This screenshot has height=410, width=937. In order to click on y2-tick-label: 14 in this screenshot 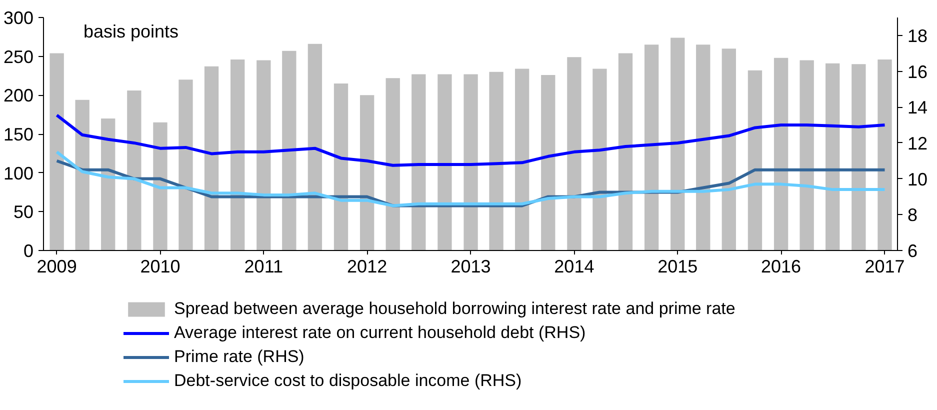, I will do `click(918, 108)`.